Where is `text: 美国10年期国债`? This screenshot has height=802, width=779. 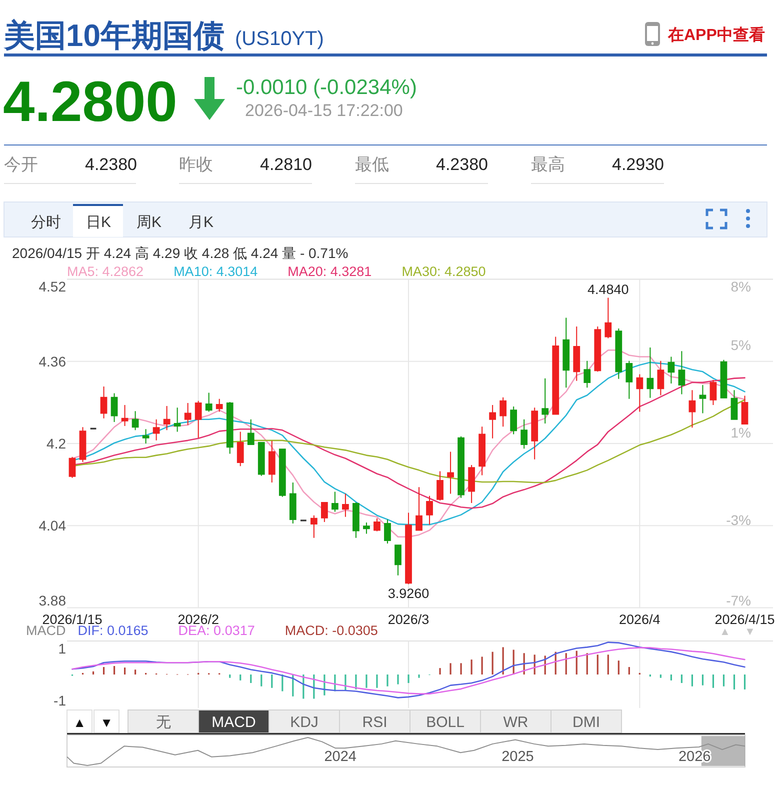
text: 美国10年期国债 is located at coordinates (113, 35).